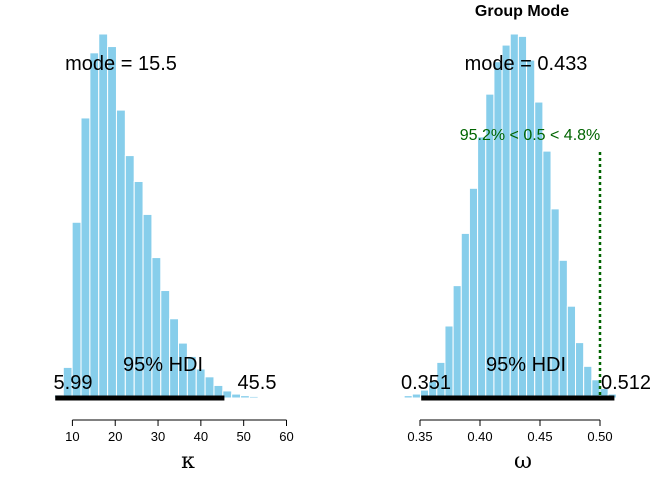 Image resolution: width=672 pixels, height=480 pixels. Describe the element at coordinates (179, 431) in the screenshot. I see `kappa-x-axis: 10 20 30 40 50 60` at that location.